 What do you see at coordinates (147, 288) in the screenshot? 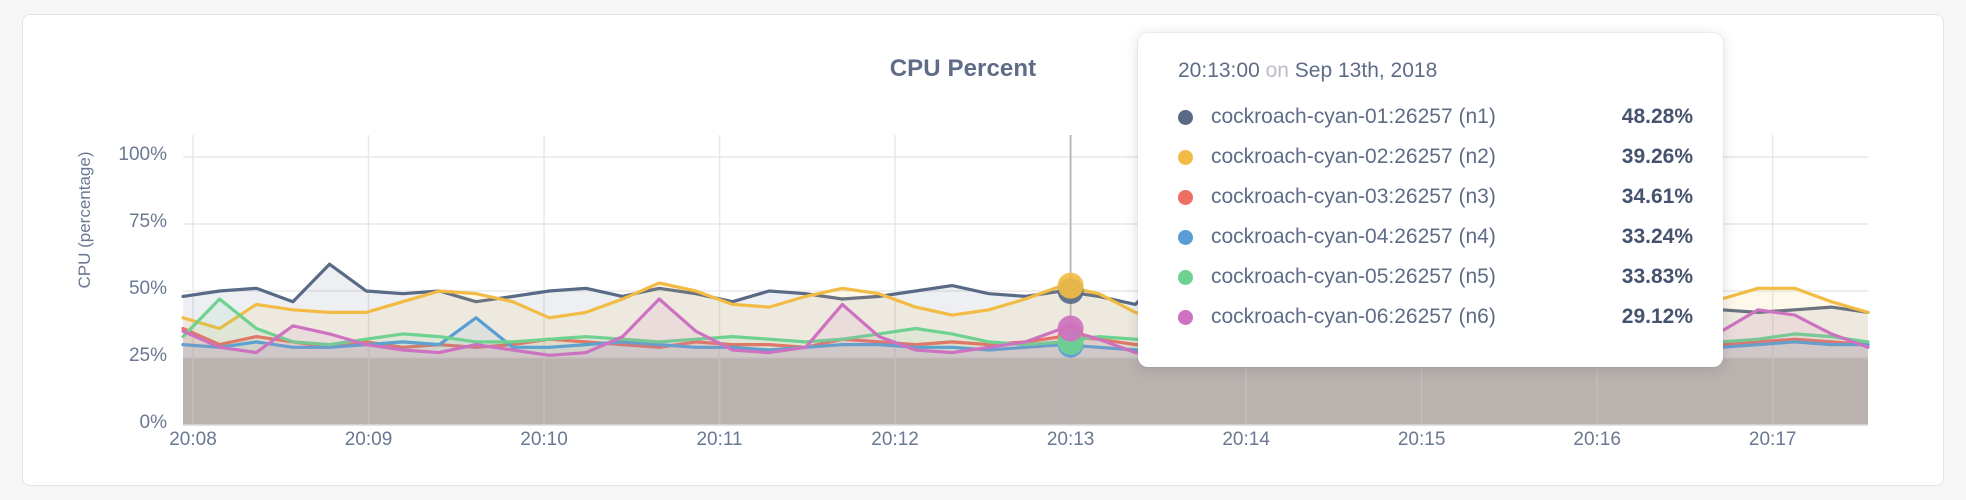
I see `y-tick-label: 50%` at bounding box center [147, 288].